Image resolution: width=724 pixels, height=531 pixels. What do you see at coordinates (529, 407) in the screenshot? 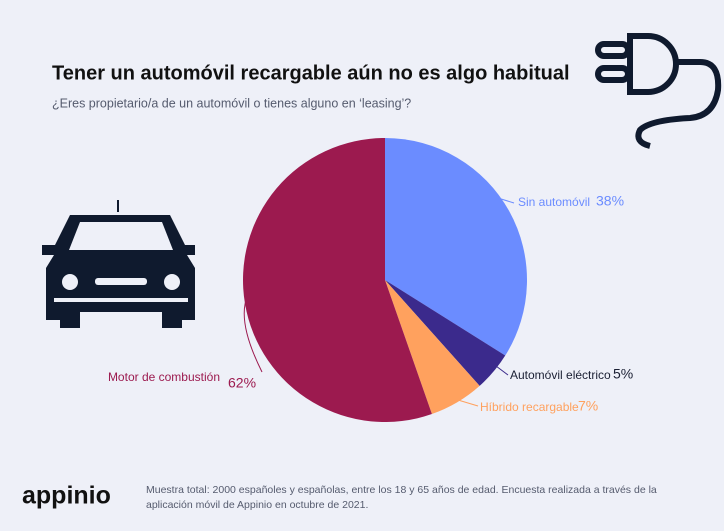
I see `slice-label: Híbrido recargable` at bounding box center [529, 407].